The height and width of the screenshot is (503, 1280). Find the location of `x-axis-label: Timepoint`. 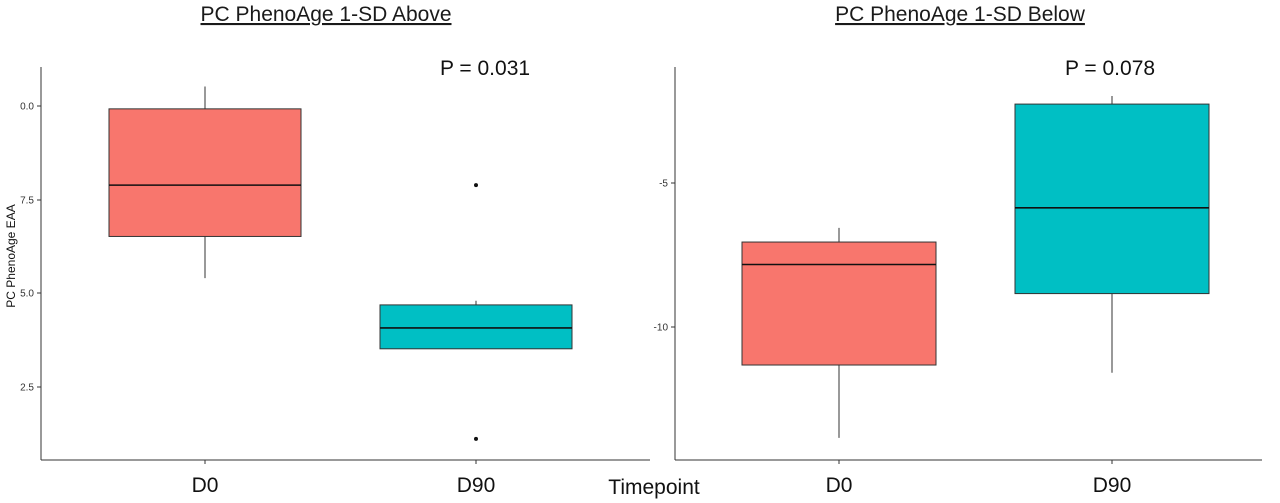

x-axis-label: Timepoint is located at coordinates (654, 487).